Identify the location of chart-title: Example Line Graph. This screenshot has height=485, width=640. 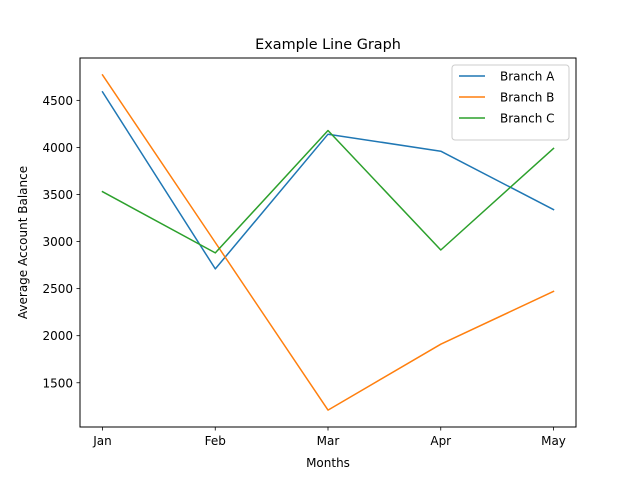
(328, 45).